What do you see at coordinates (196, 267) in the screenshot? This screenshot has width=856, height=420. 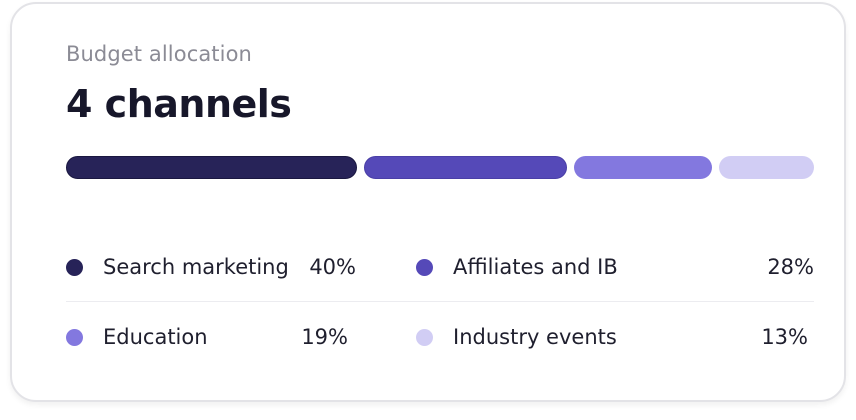 I see `legend-label: Search marketing` at bounding box center [196, 267].